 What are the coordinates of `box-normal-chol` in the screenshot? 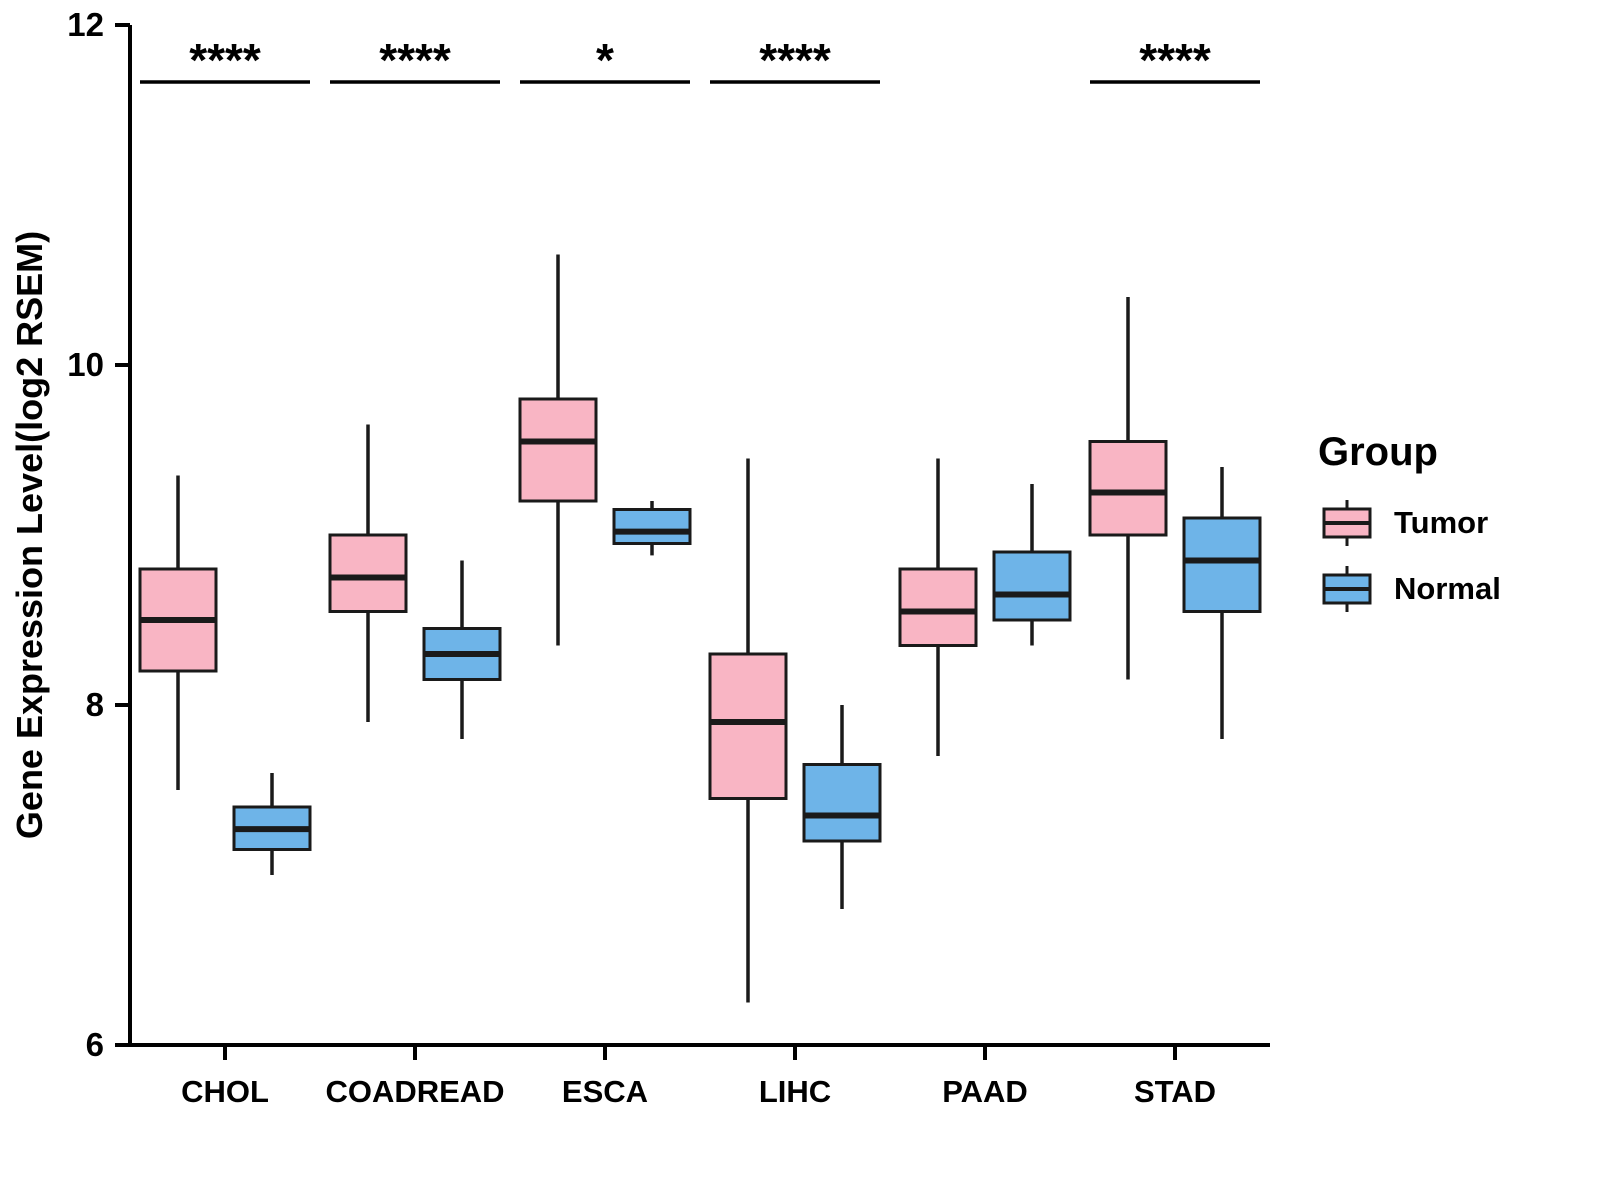 It's located at (272, 824).